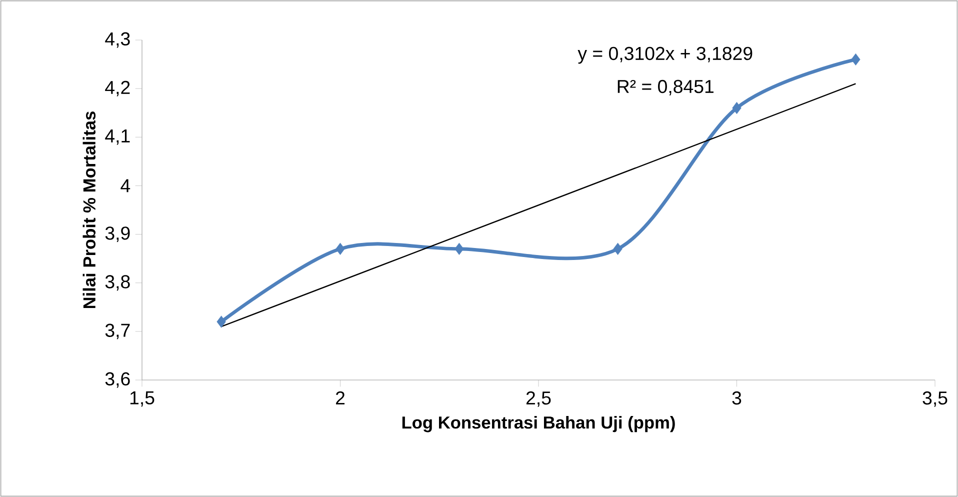 The height and width of the screenshot is (497, 958). Describe the element at coordinates (340, 397) in the screenshot. I see `x-tick-label: 2` at that location.